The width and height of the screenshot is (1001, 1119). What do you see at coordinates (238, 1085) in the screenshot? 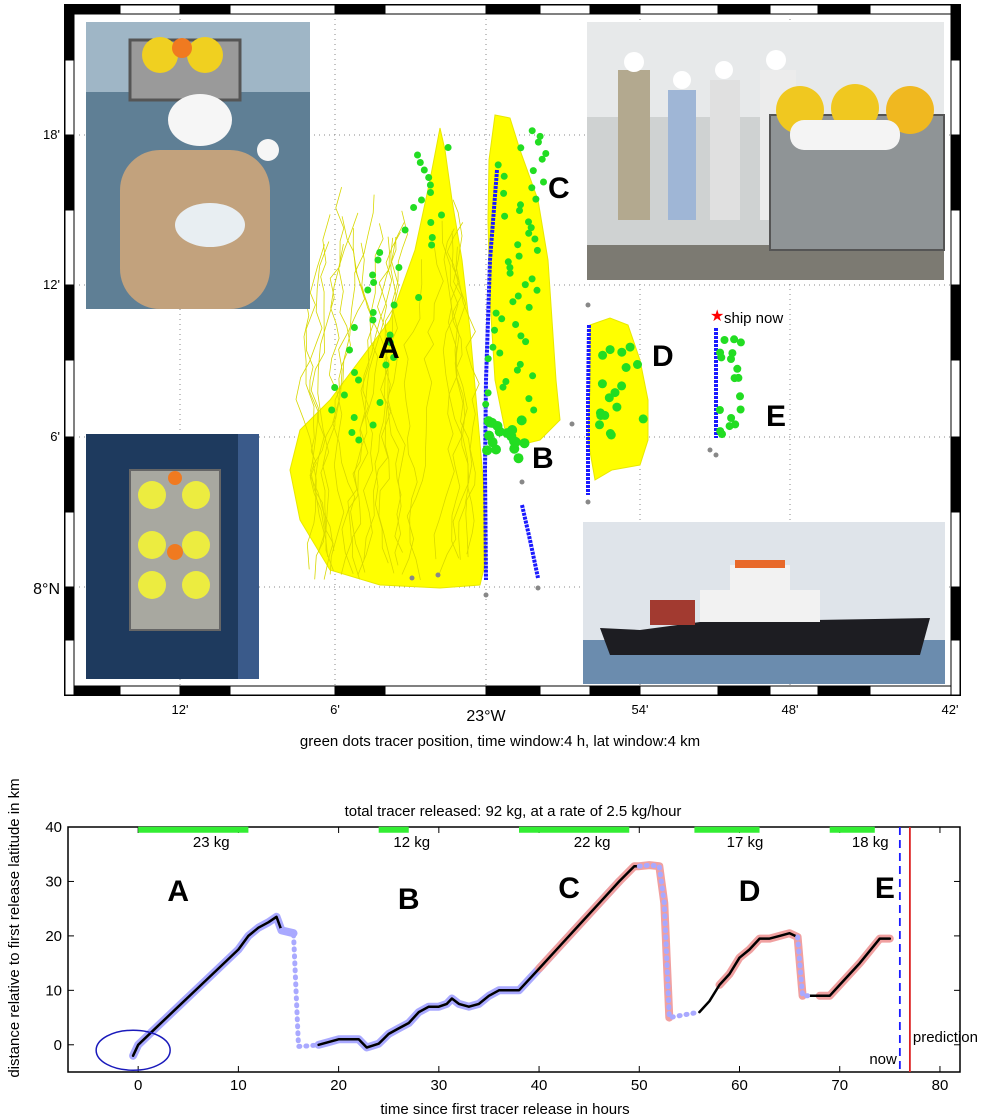
I see `x-tick-label: 10` at bounding box center [238, 1085].